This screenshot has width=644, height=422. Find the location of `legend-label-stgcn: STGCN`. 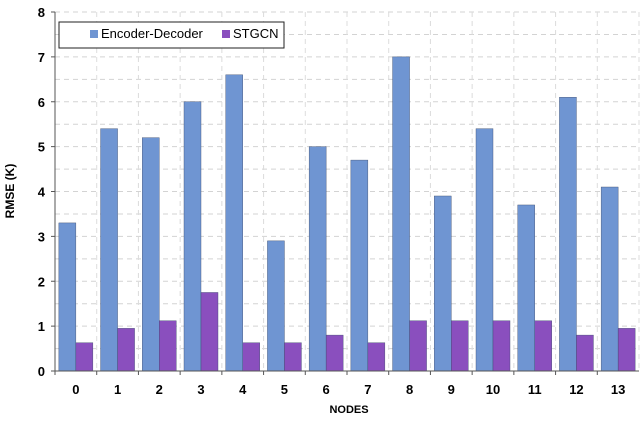

legend-label-stgcn: STGCN is located at coordinates (256, 33).